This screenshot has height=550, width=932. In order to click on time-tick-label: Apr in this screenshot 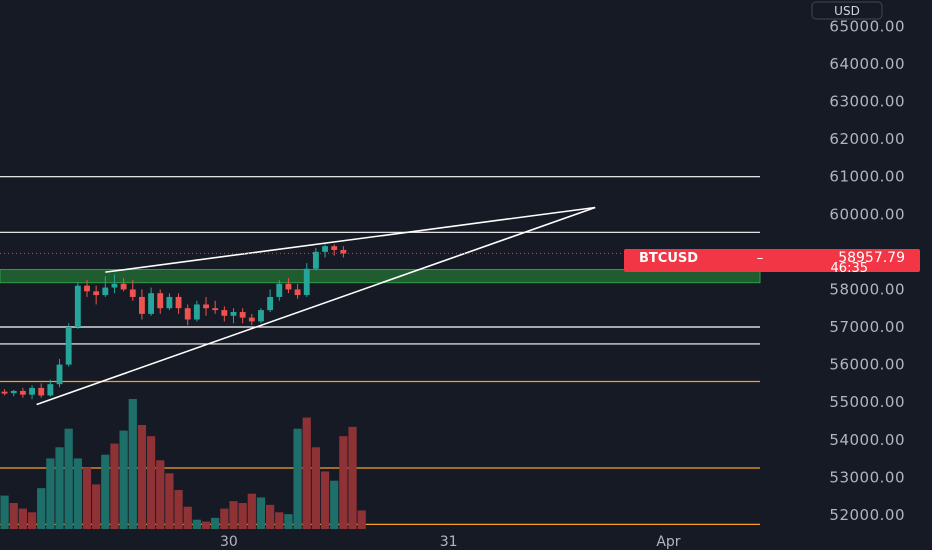, I will do `click(668, 542)`.